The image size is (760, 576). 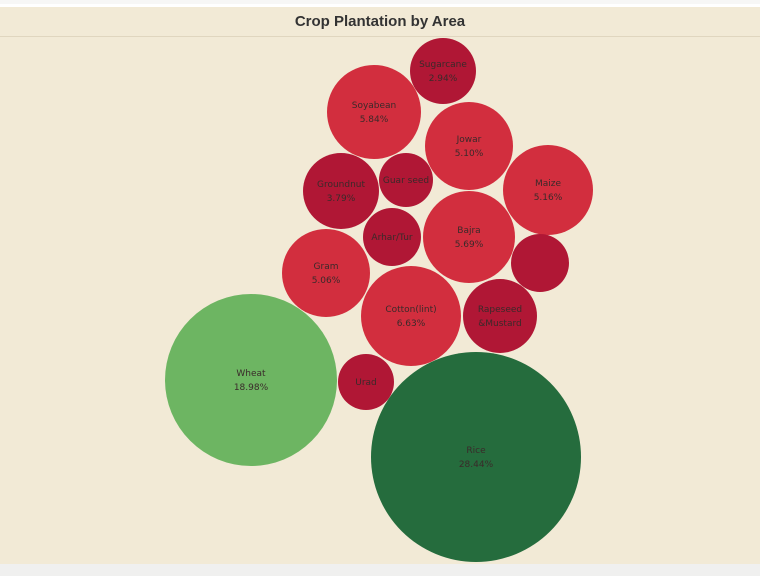 I want to click on chart-title: Crop Plantation by Area, so click(x=380, y=21).